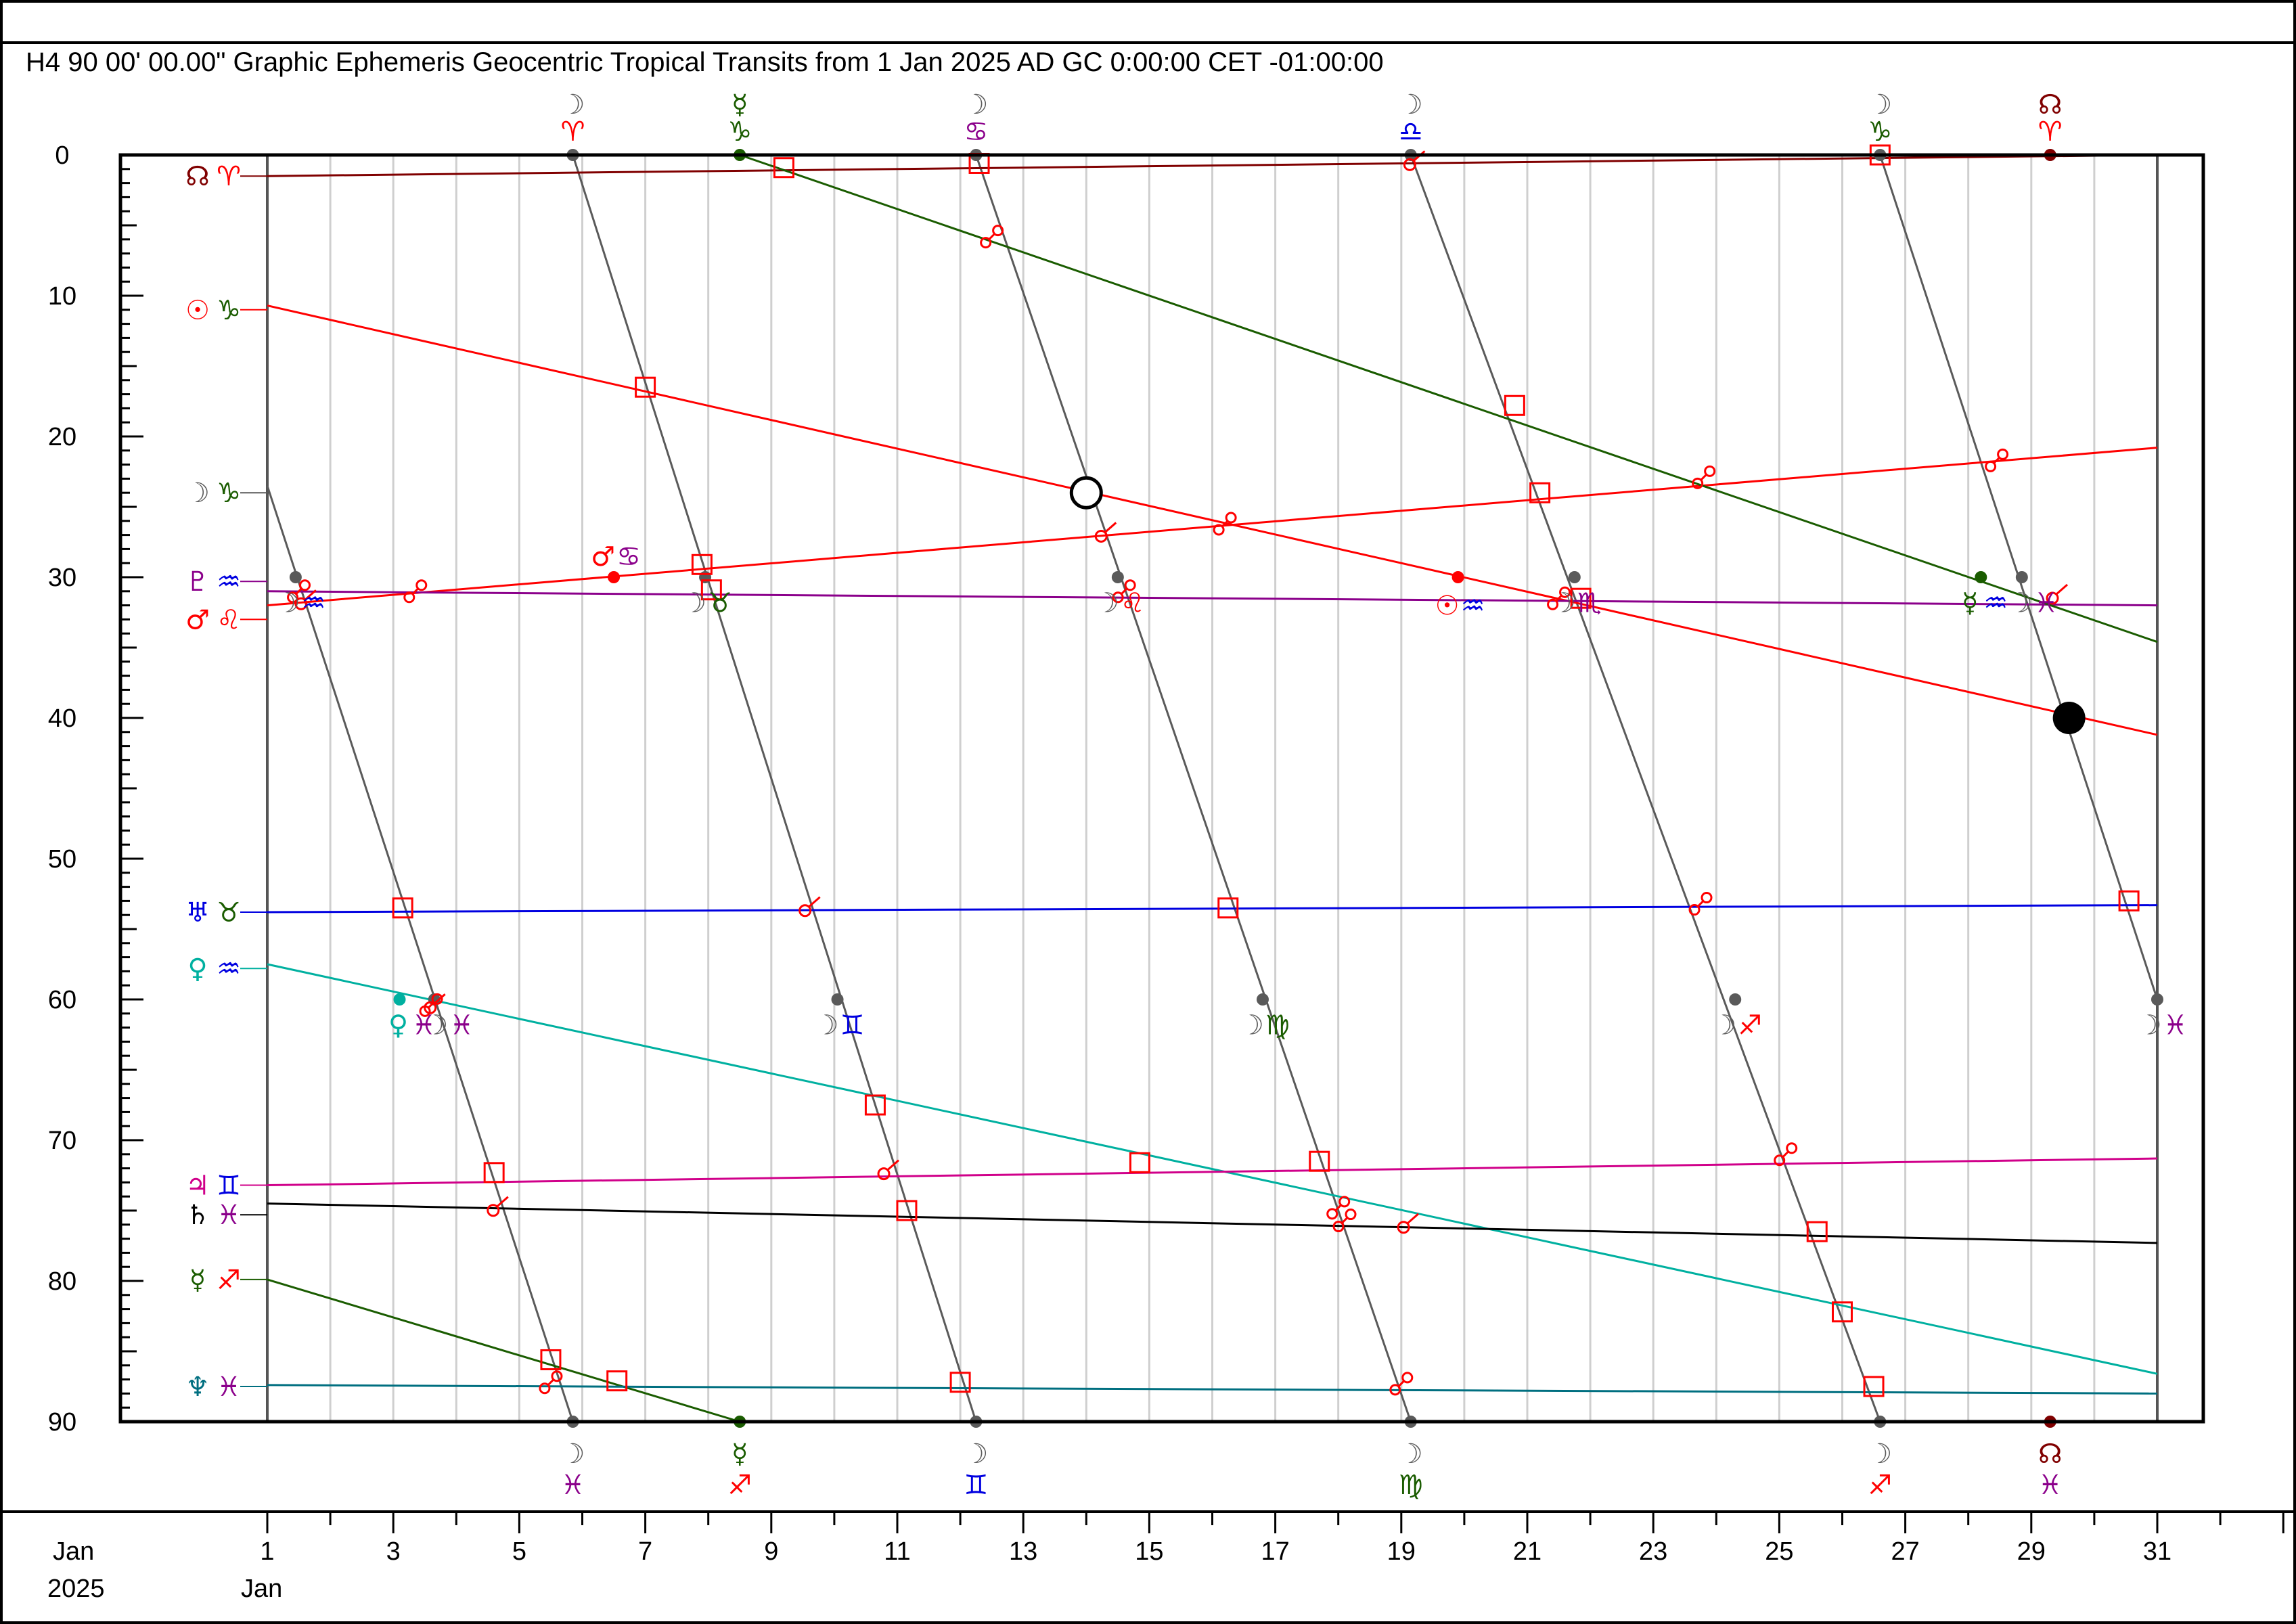  Describe the element at coordinates (2050, 1454) in the screenshot. I see `bottom-ingress-glyph: ☊` at that location.